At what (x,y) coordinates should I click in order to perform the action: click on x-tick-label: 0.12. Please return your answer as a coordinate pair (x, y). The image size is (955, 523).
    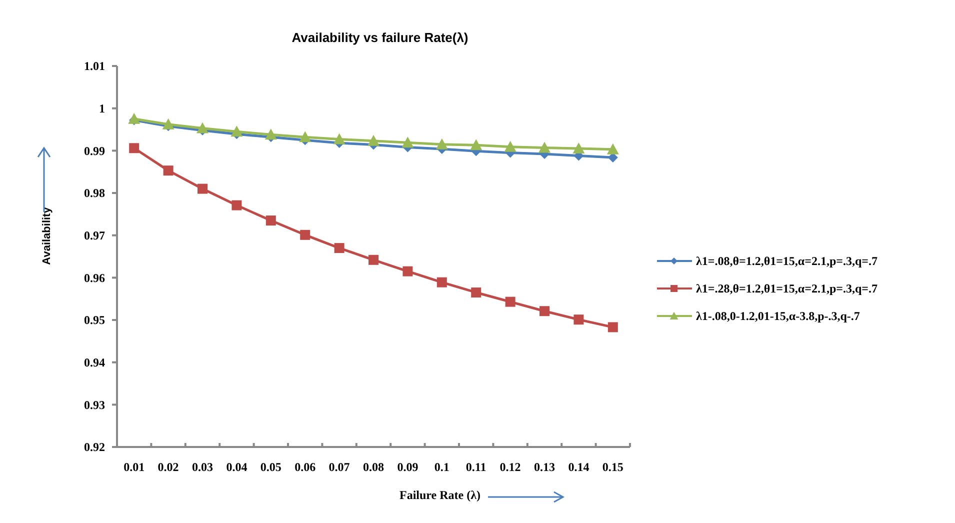
    Looking at the image, I should click on (510, 467).